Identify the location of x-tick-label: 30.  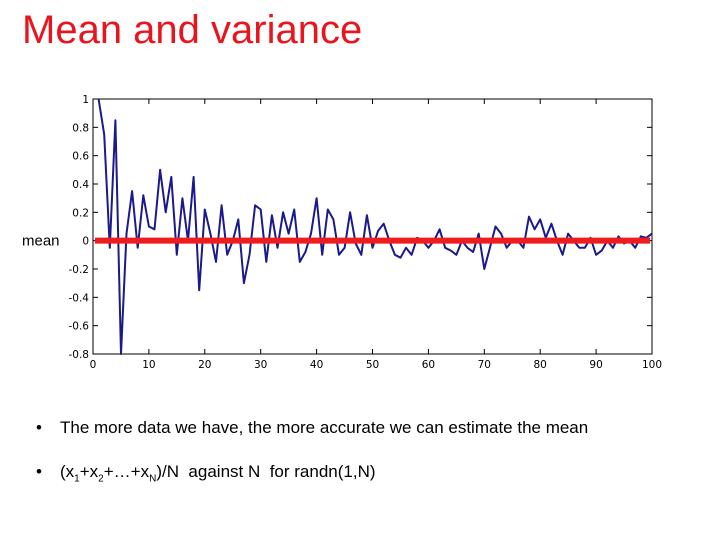
(260, 365).